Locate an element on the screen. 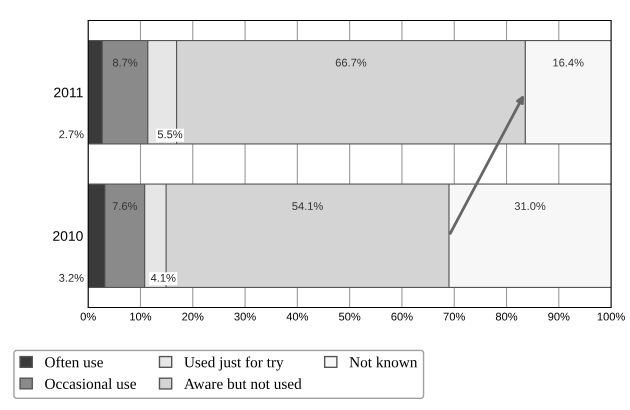 Image resolution: width=630 pixels, height=410 pixels. legend-label: Often use is located at coordinates (74, 362).